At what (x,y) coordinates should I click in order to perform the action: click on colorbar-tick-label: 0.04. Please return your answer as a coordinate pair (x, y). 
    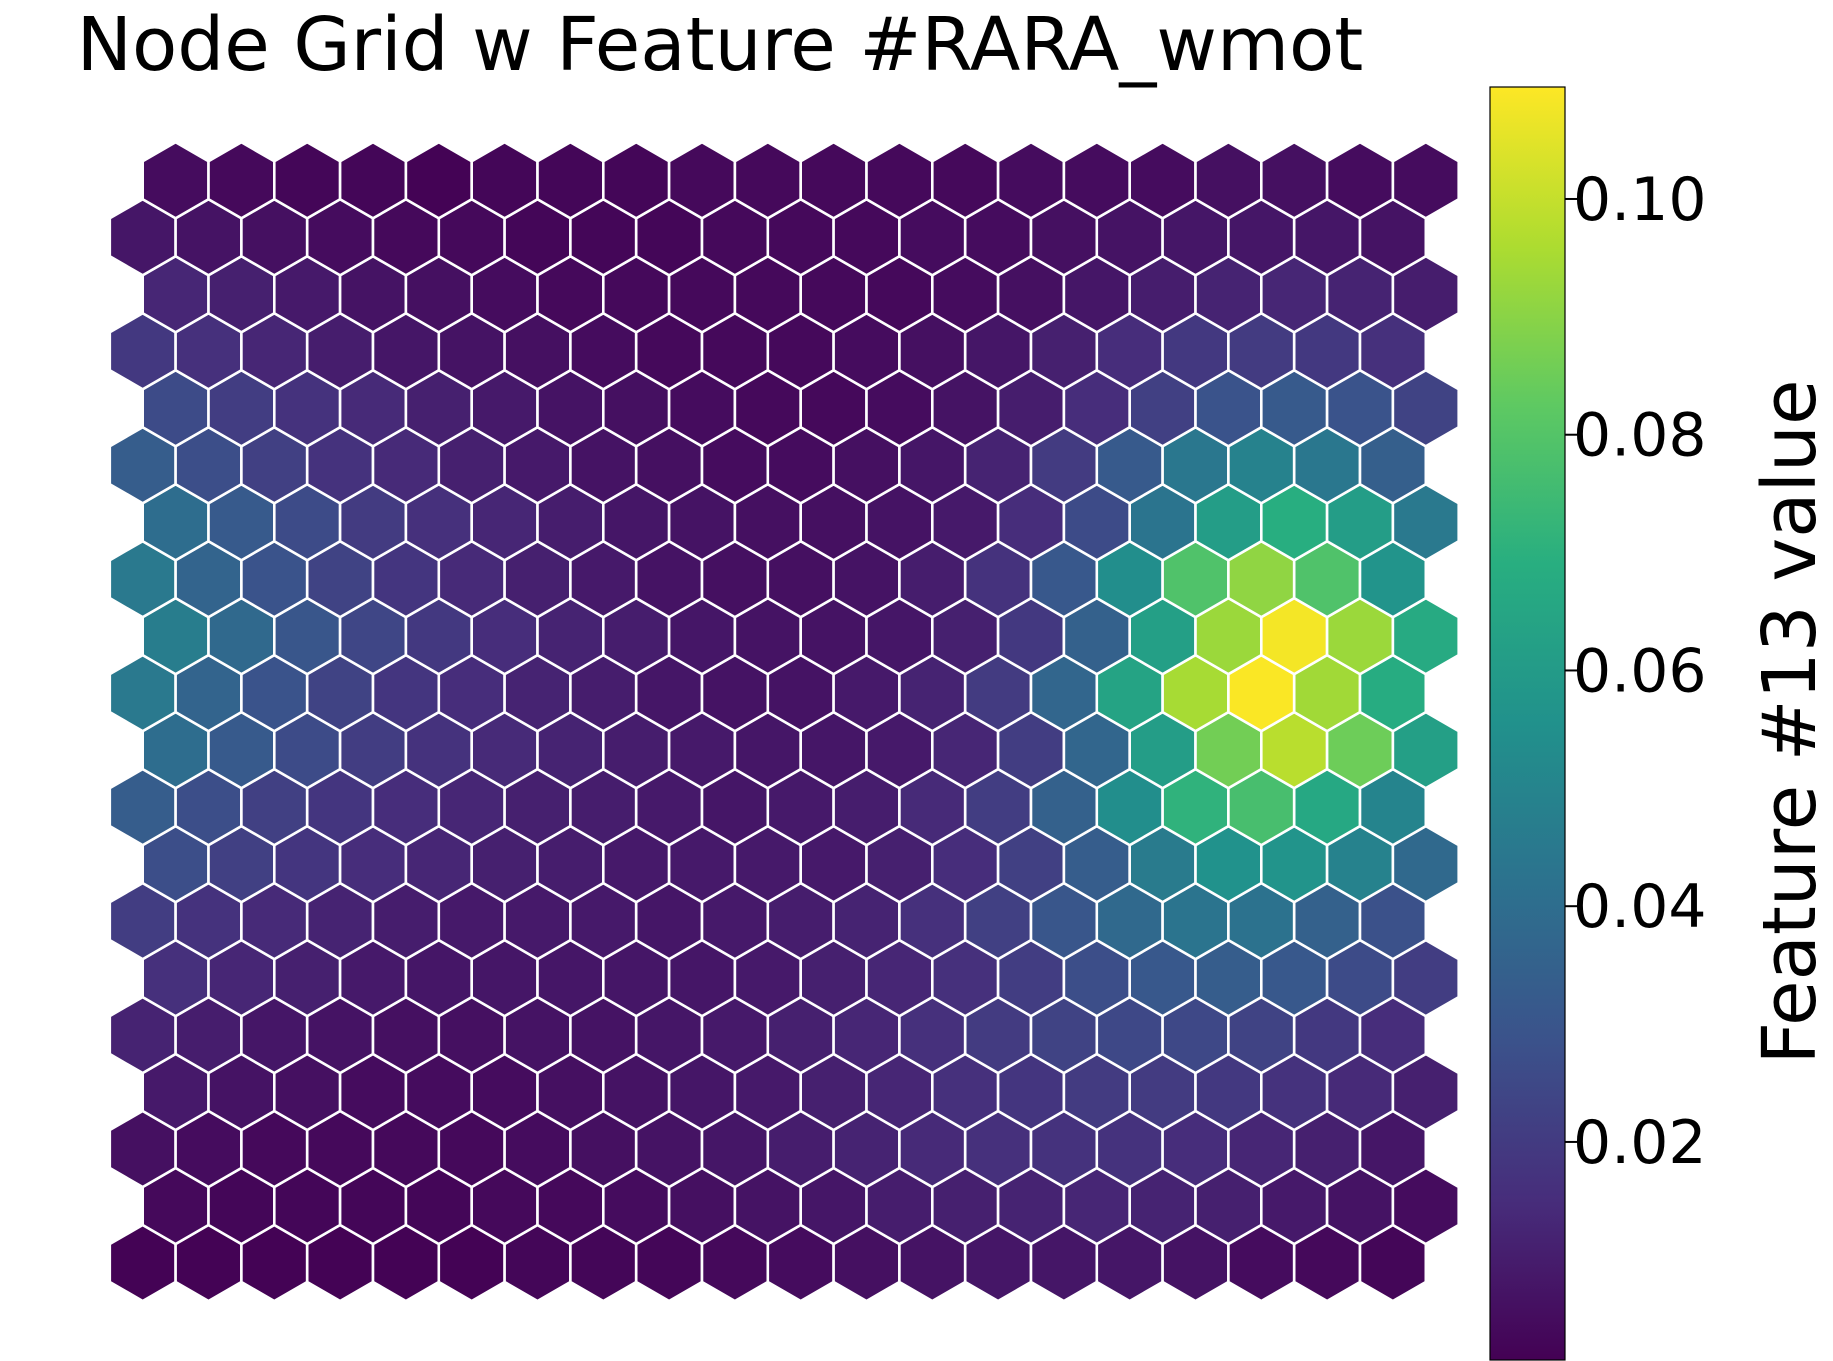
    Looking at the image, I should click on (1640, 907).